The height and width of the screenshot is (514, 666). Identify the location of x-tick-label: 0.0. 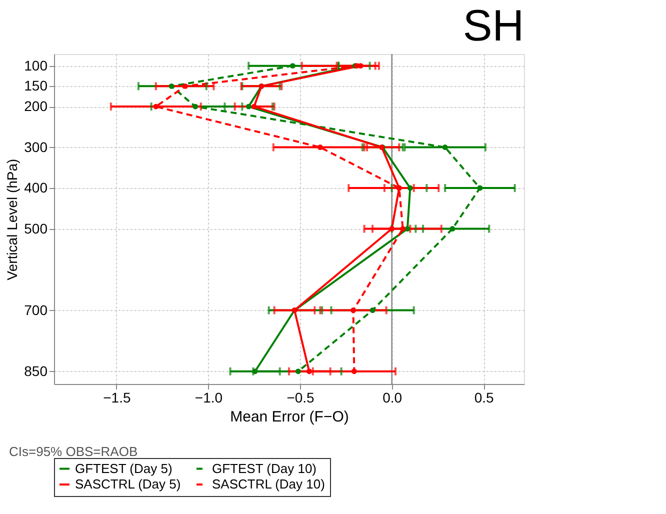
(392, 398).